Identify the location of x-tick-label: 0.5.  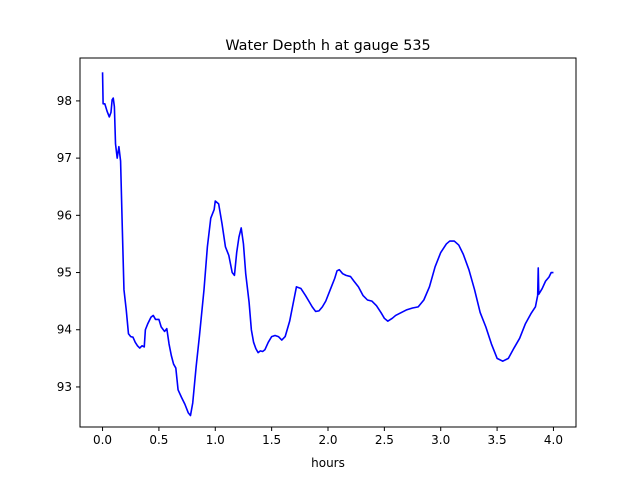
(158, 440).